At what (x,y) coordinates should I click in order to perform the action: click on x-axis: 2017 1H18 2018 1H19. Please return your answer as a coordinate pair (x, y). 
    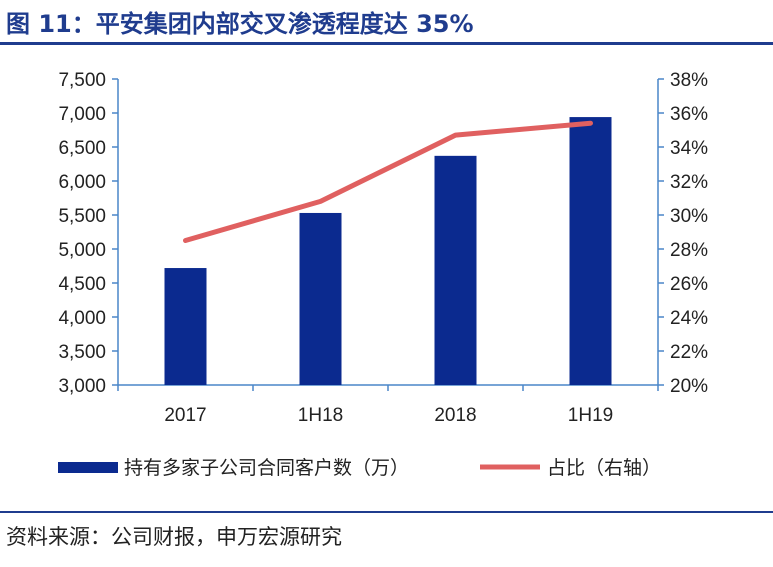
    Looking at the image, I should click on (388, 405).